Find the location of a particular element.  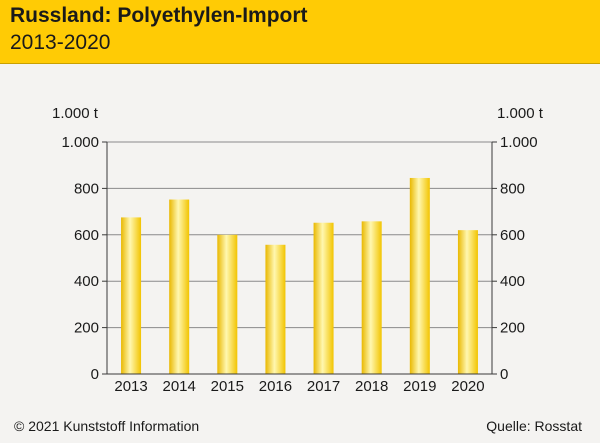

y-tick-labels-right: 0 200 400 600 800 1.000 is located at coordinates (519, 258).